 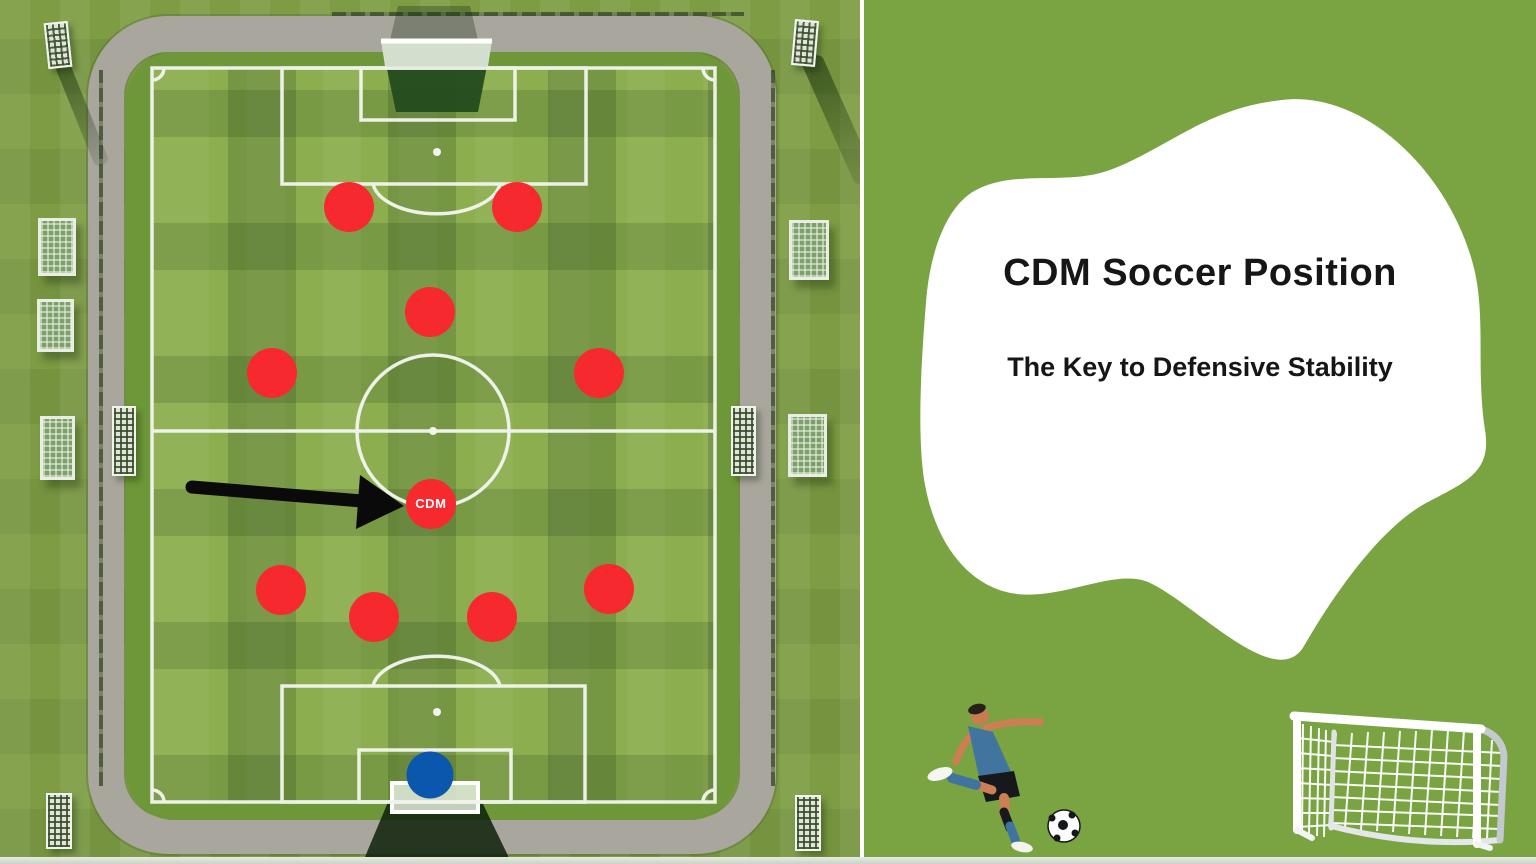 I want to click on sign-bottom-left, so click(x=59, y=821).